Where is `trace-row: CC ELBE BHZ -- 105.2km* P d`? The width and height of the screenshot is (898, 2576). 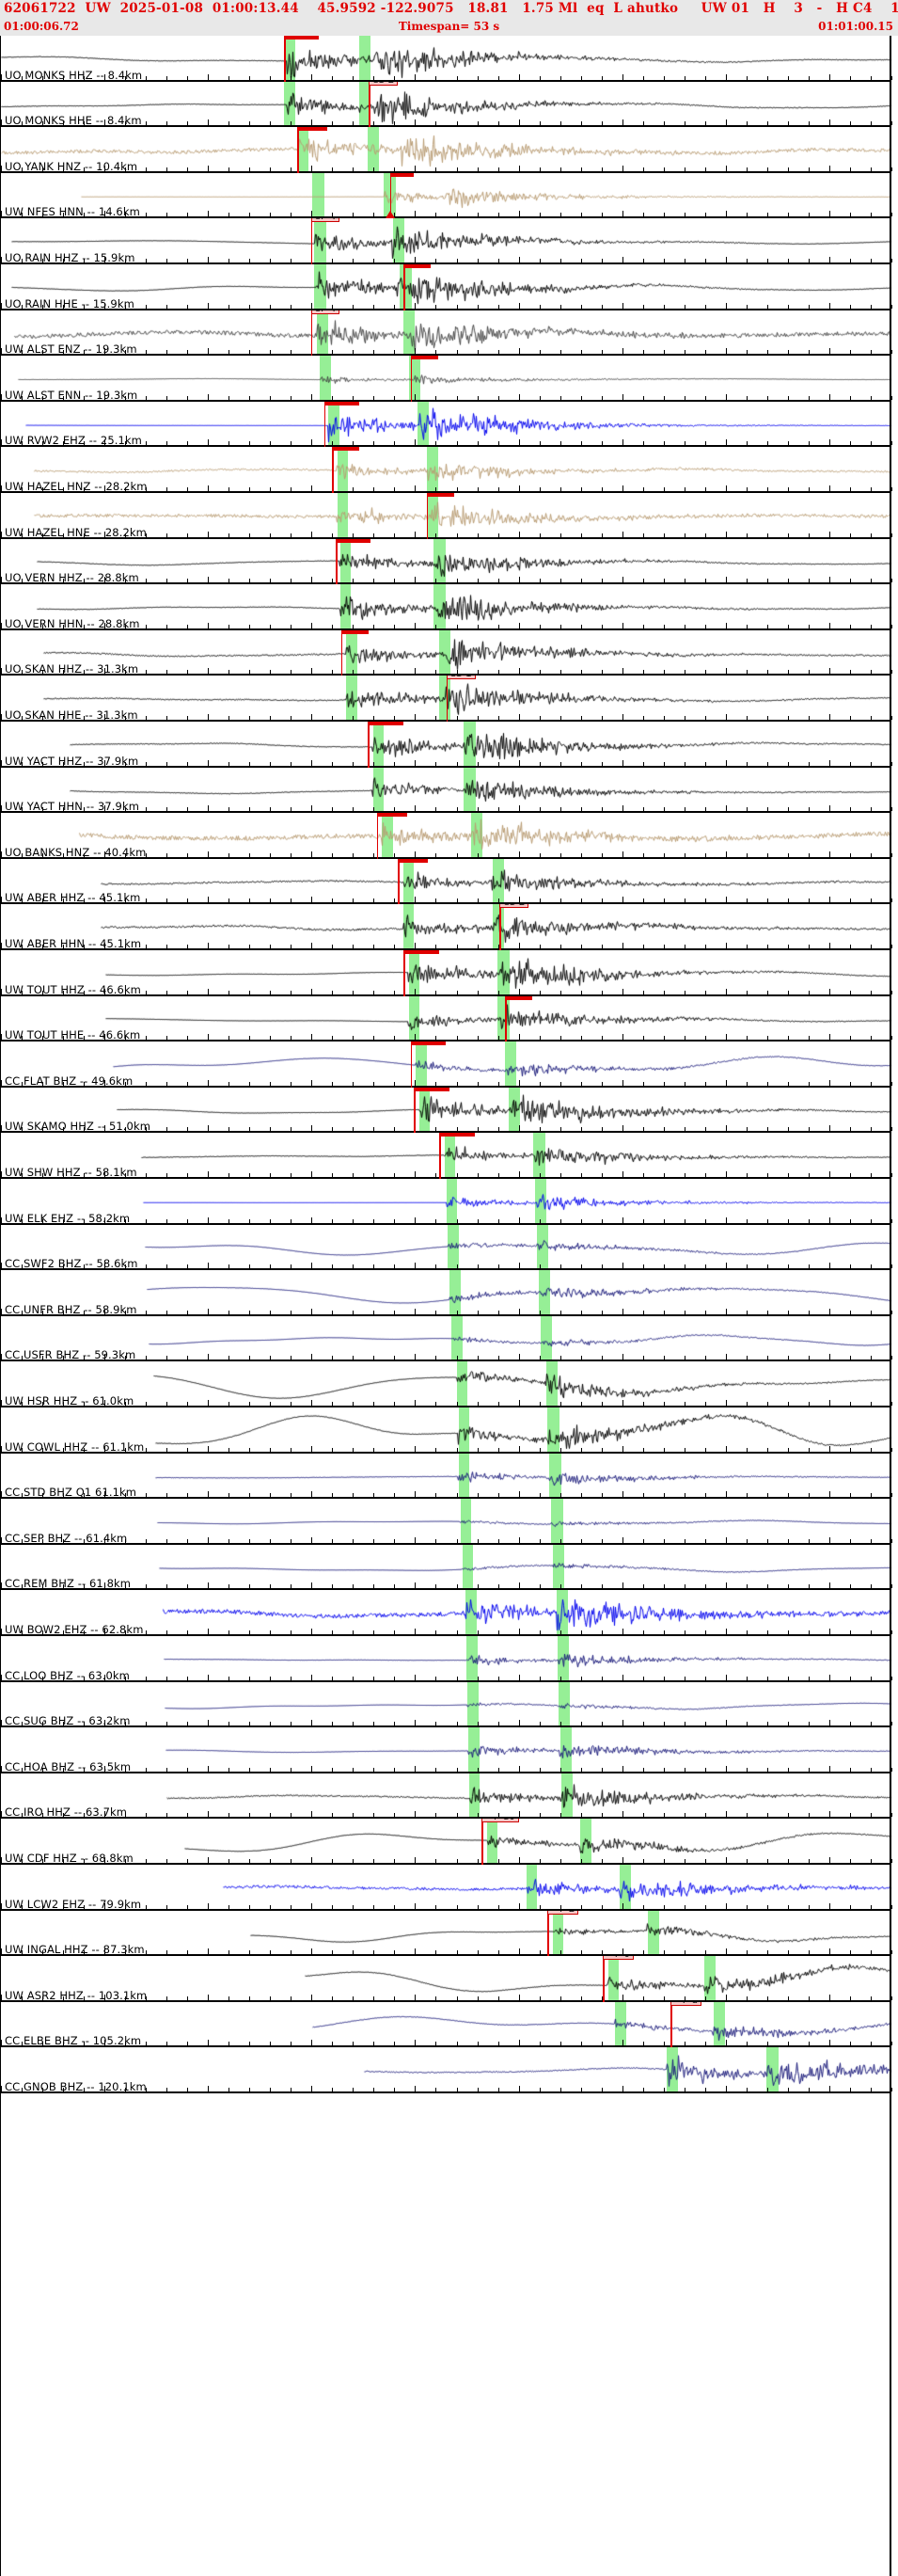
trace-row: CC ELBE BHZ -- 105.2km* P d is located at coordinates (449, 2025).